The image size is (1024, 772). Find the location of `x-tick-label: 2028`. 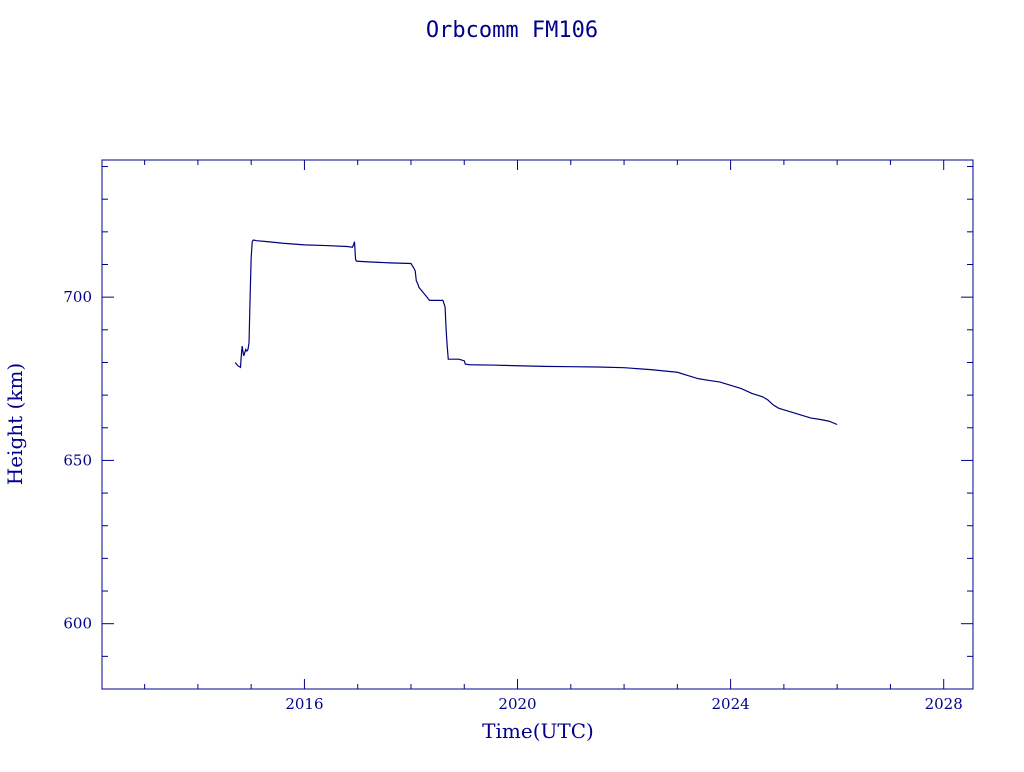

x-tick-label: 2028 is located at coordinates (944, 704).